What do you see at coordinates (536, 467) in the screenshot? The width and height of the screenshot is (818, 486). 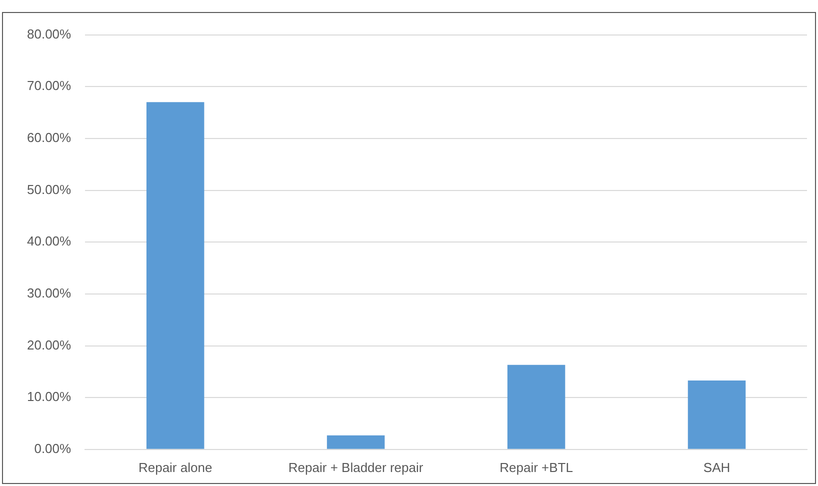 I see `x-tick-label: Repair +BTL` at bounding box center [536, 467].